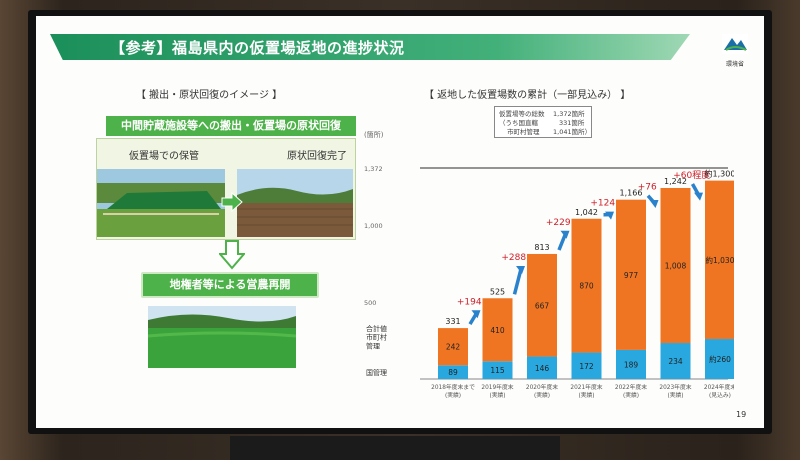  Describe the element at coordinates (691, 175) in the screenshot. I see `increment-label: +60程度` at that location.